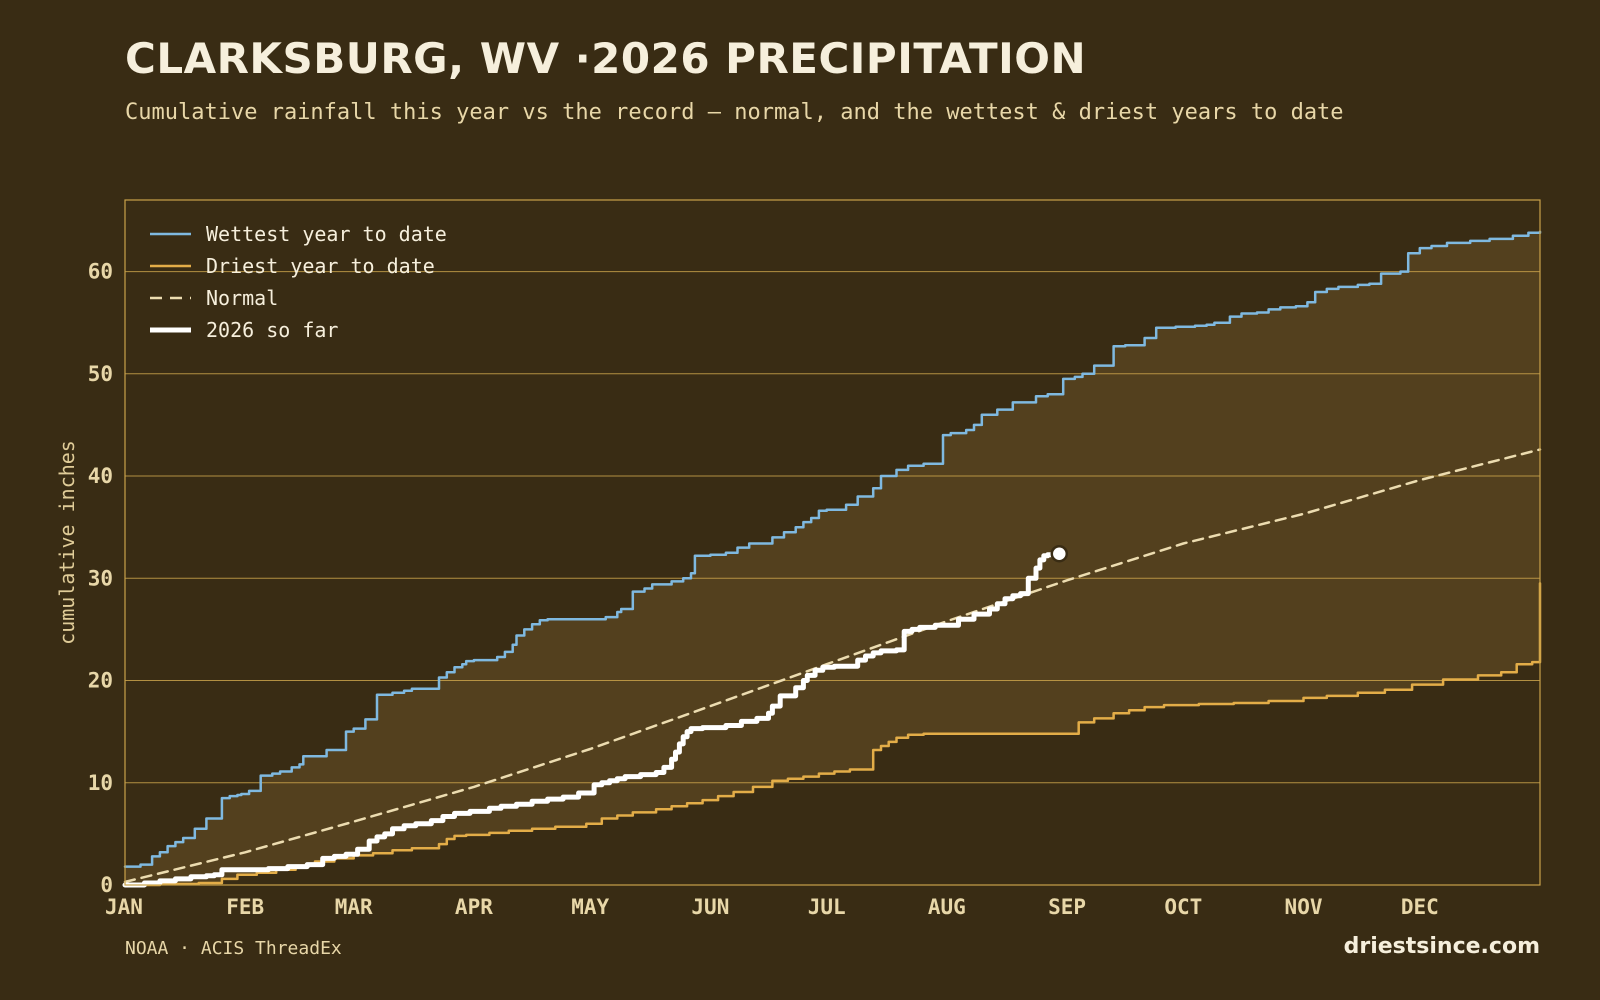  What do you see at coordinates (590, 907) in the screenshot?
I see `x-tick-label: MAY` at bounding box center [590, 907].